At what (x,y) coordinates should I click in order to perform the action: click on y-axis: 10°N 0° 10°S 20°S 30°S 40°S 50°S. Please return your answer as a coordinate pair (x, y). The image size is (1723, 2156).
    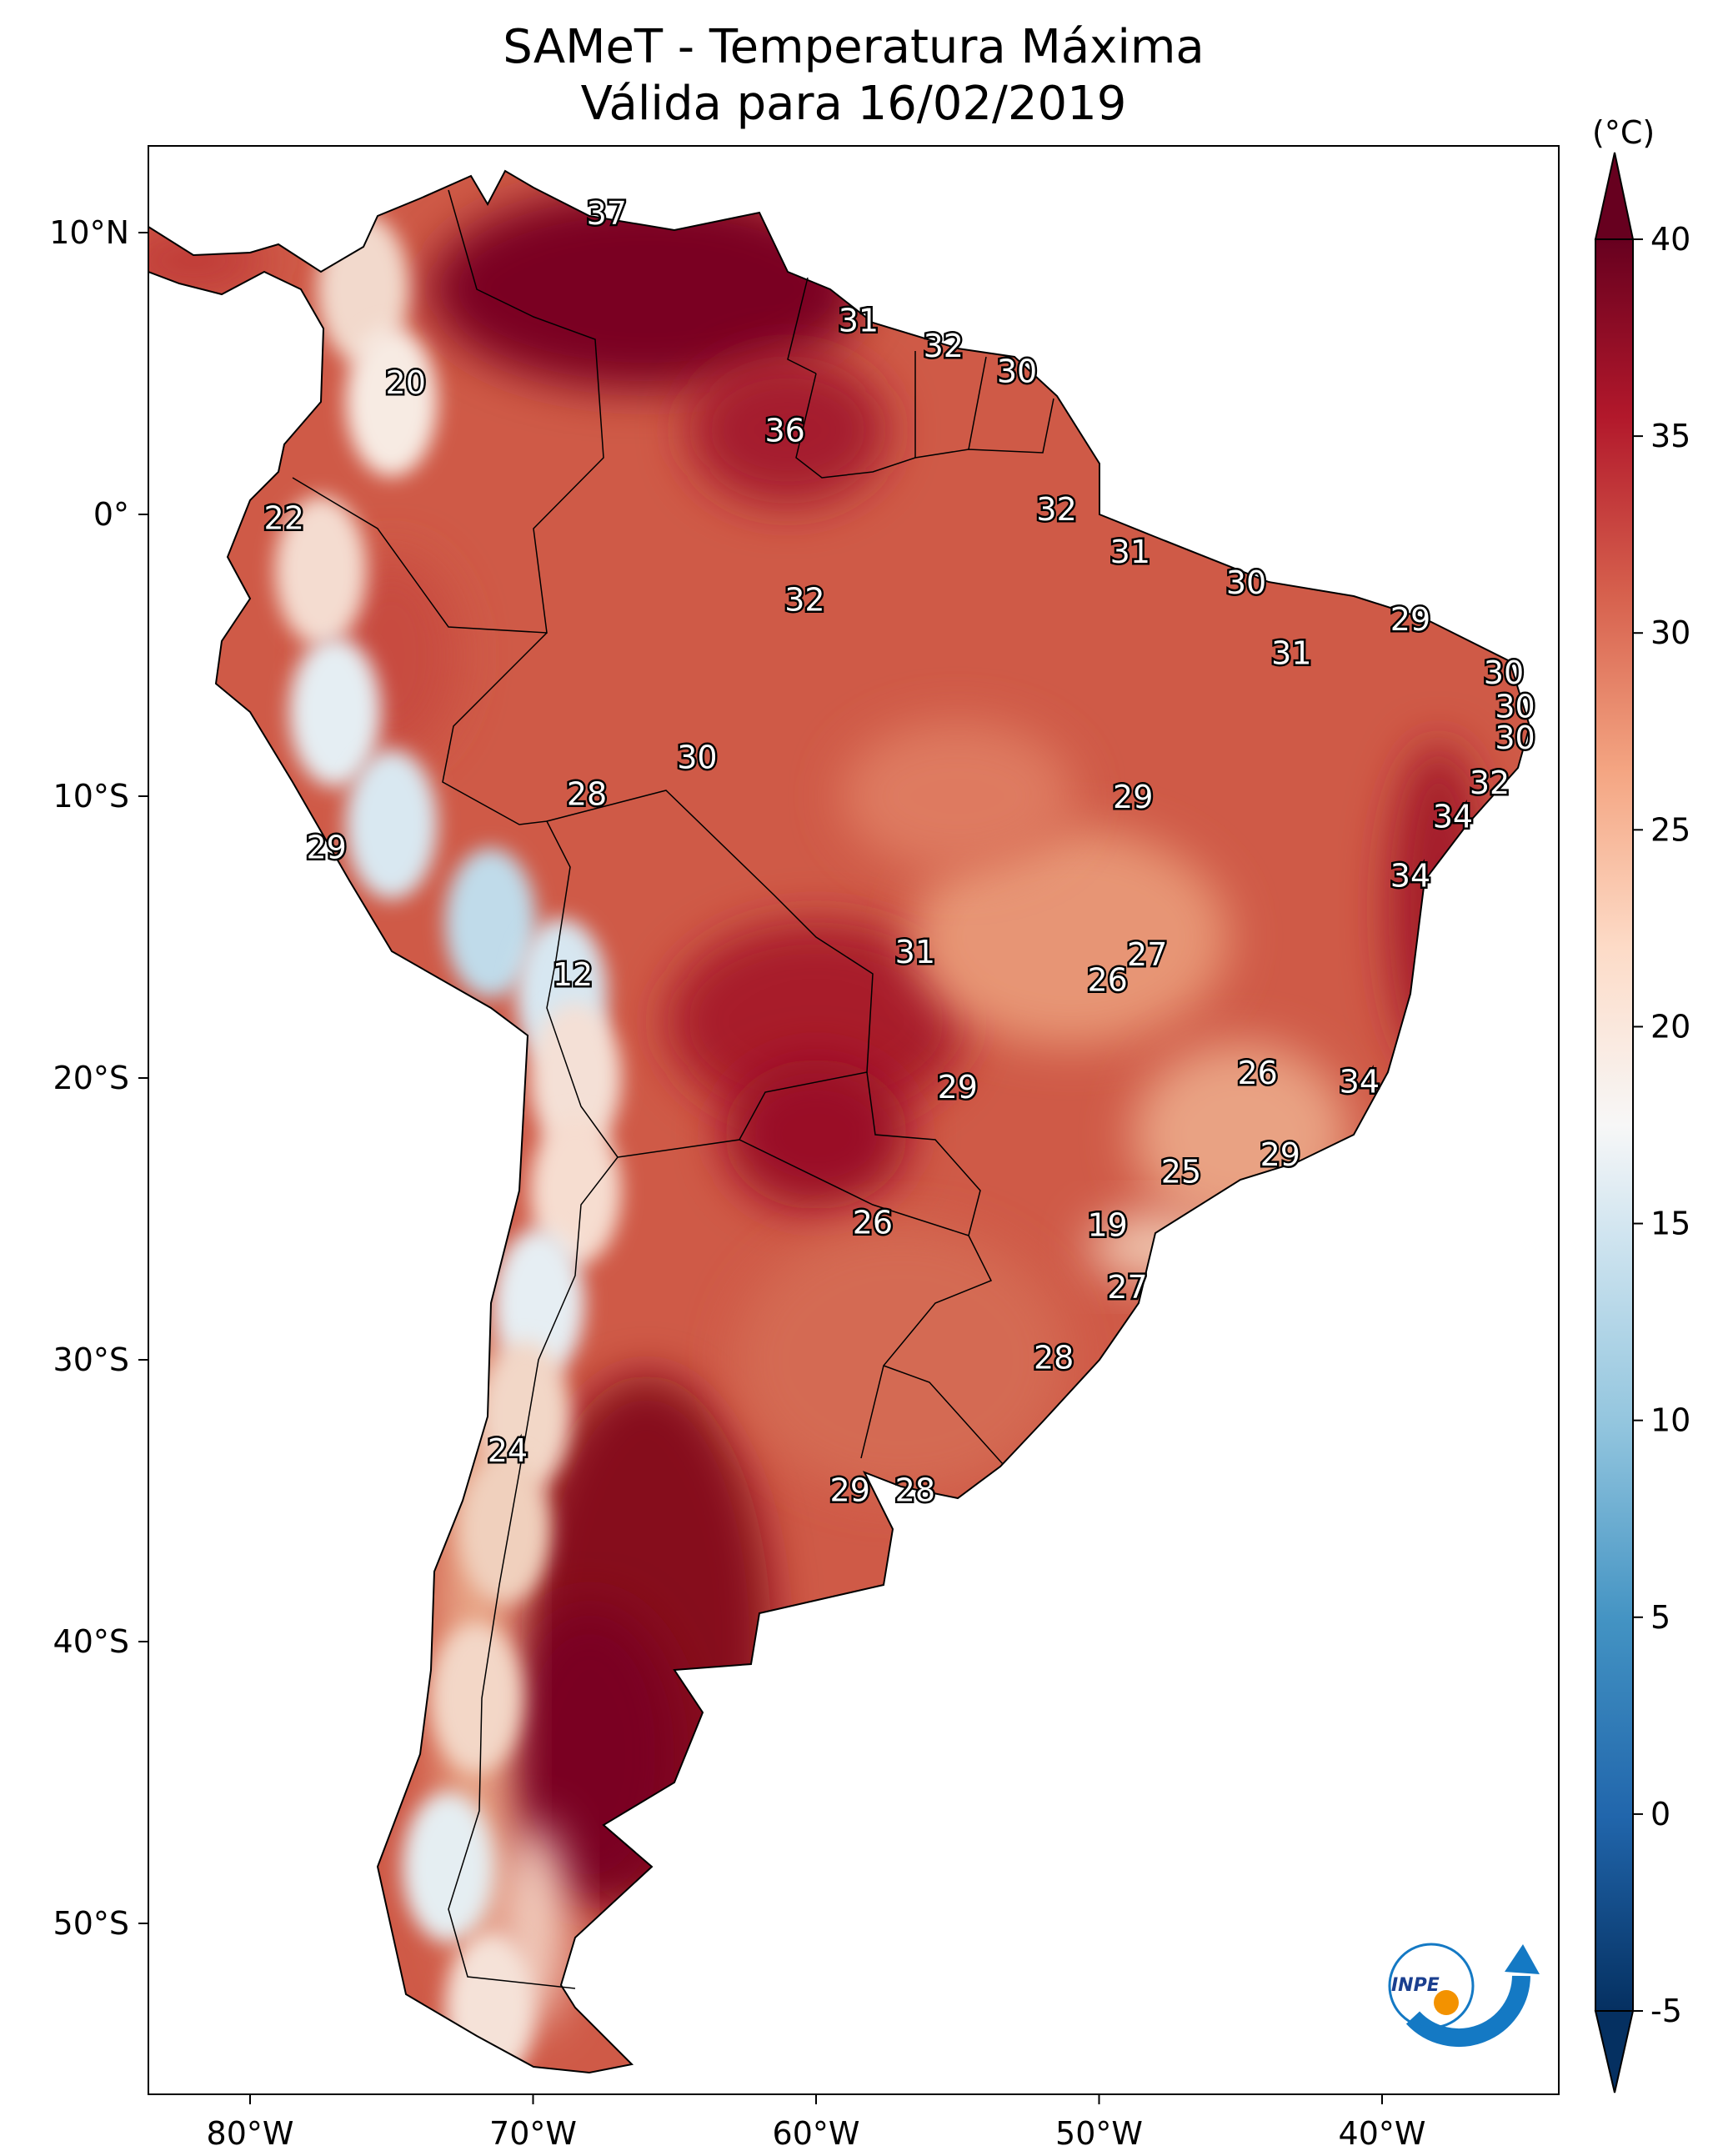
    Looking at the image, I should click on (98, 1078).